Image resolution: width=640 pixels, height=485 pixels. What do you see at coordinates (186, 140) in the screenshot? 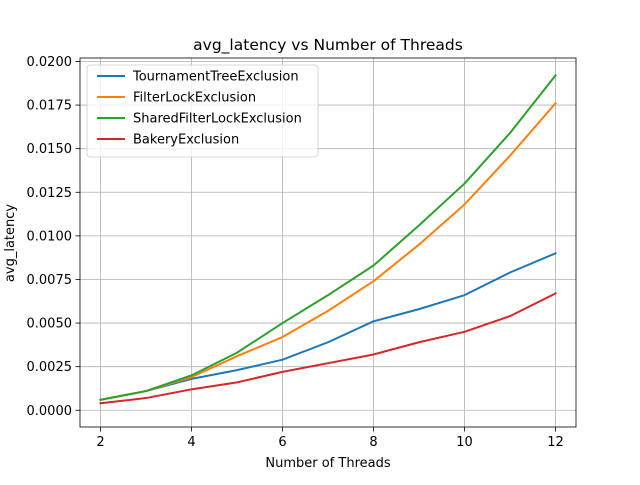
I see `legend-label: BakeryExclusion` at bounding box center [186, 140].